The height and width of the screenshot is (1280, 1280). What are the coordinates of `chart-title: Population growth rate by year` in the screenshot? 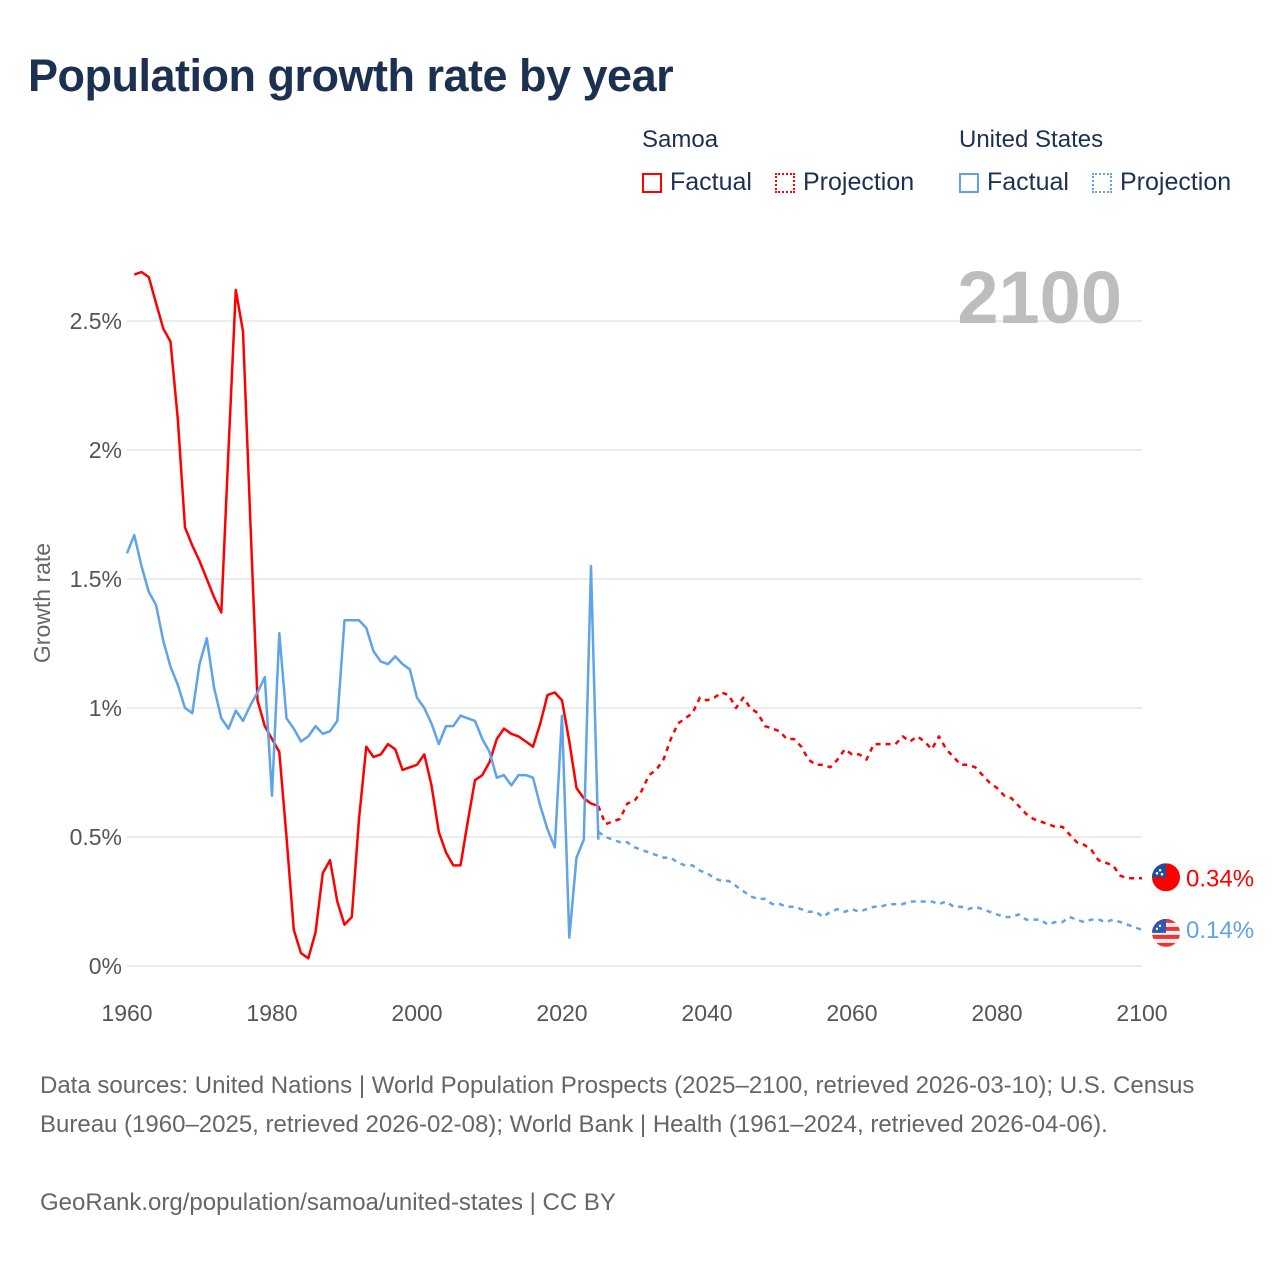 It's located at (351, 75).